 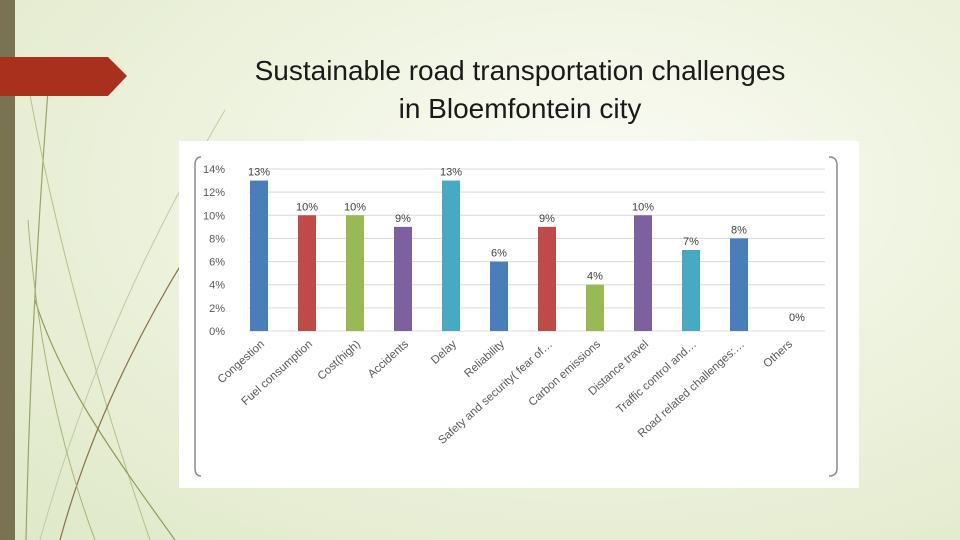 I want to click on data-label: 4%, so click(x=595, y=277).